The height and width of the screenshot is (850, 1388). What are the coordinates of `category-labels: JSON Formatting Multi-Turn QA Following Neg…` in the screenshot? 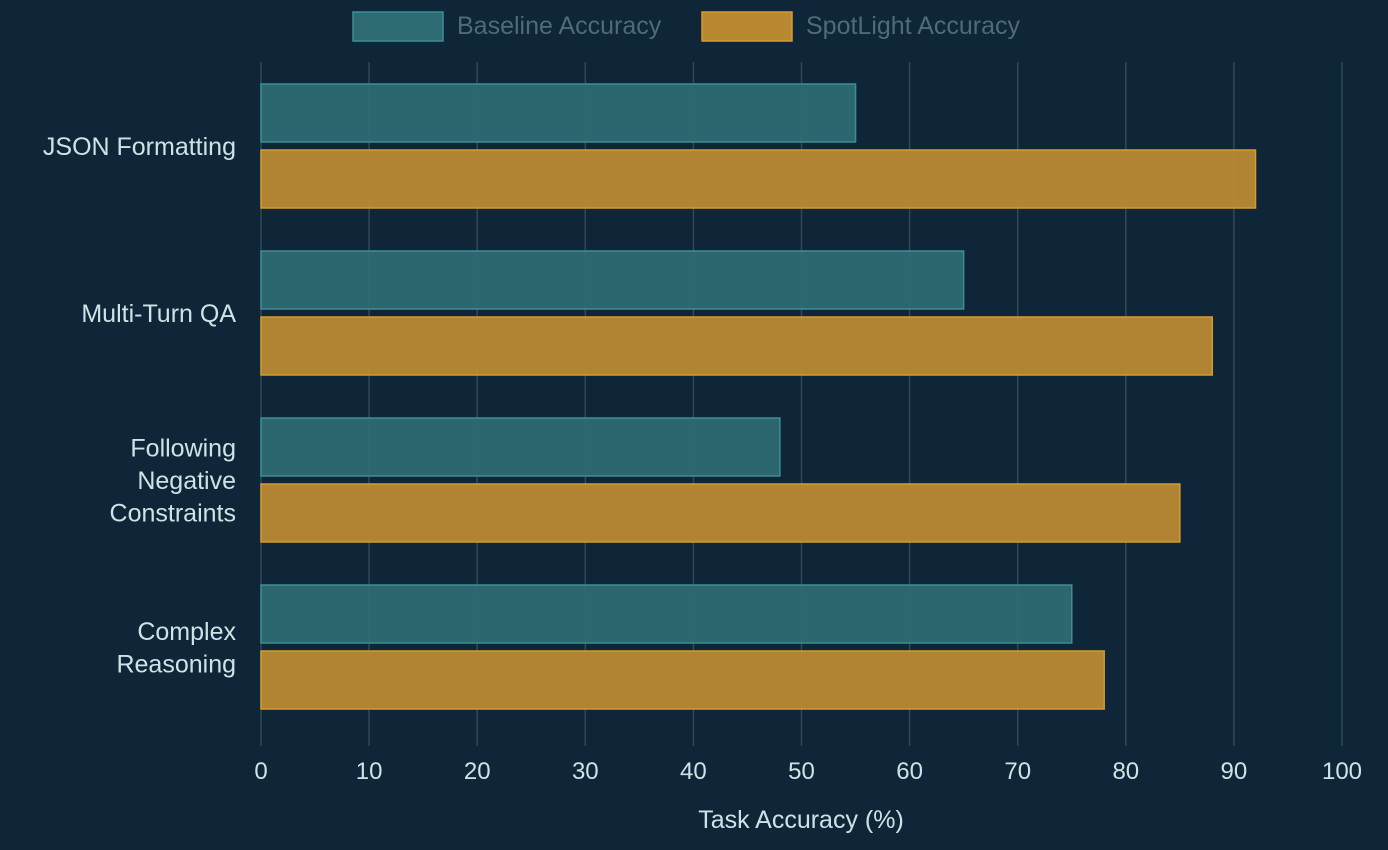 It's located at (140, 405).